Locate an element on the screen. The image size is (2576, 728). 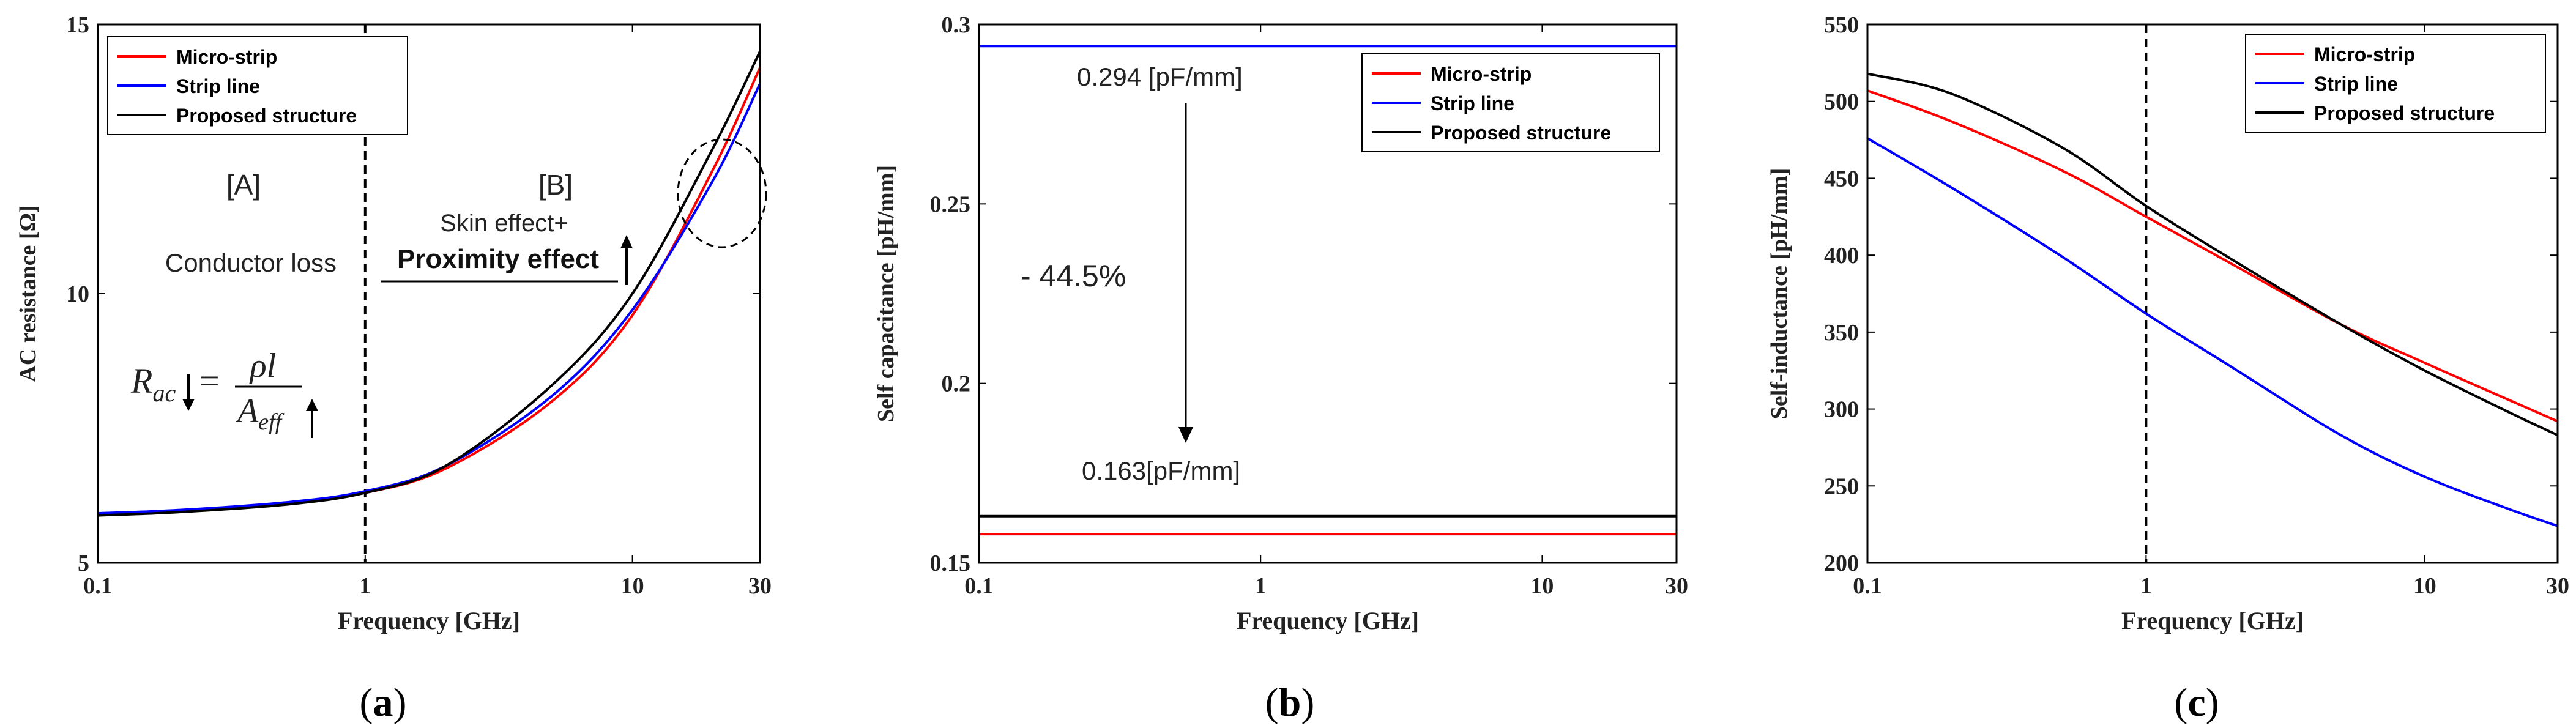
panel-label: (a) is located at coordinates (384, 702).